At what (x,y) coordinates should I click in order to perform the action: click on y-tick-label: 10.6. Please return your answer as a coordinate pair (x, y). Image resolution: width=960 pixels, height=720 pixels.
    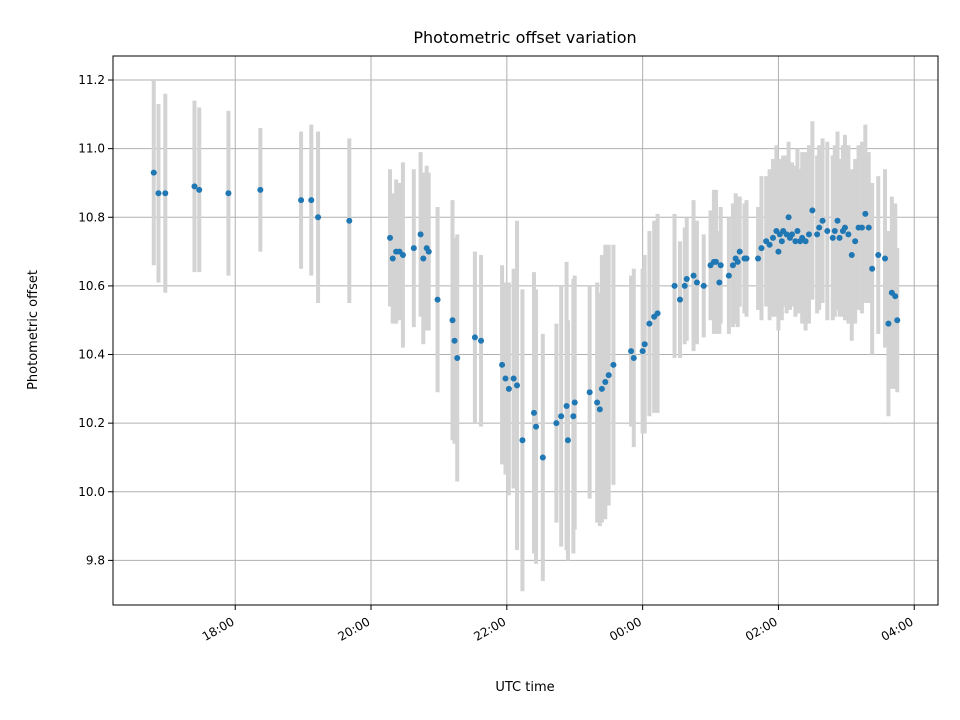
    Looking at the image, I should click on (91, 286).